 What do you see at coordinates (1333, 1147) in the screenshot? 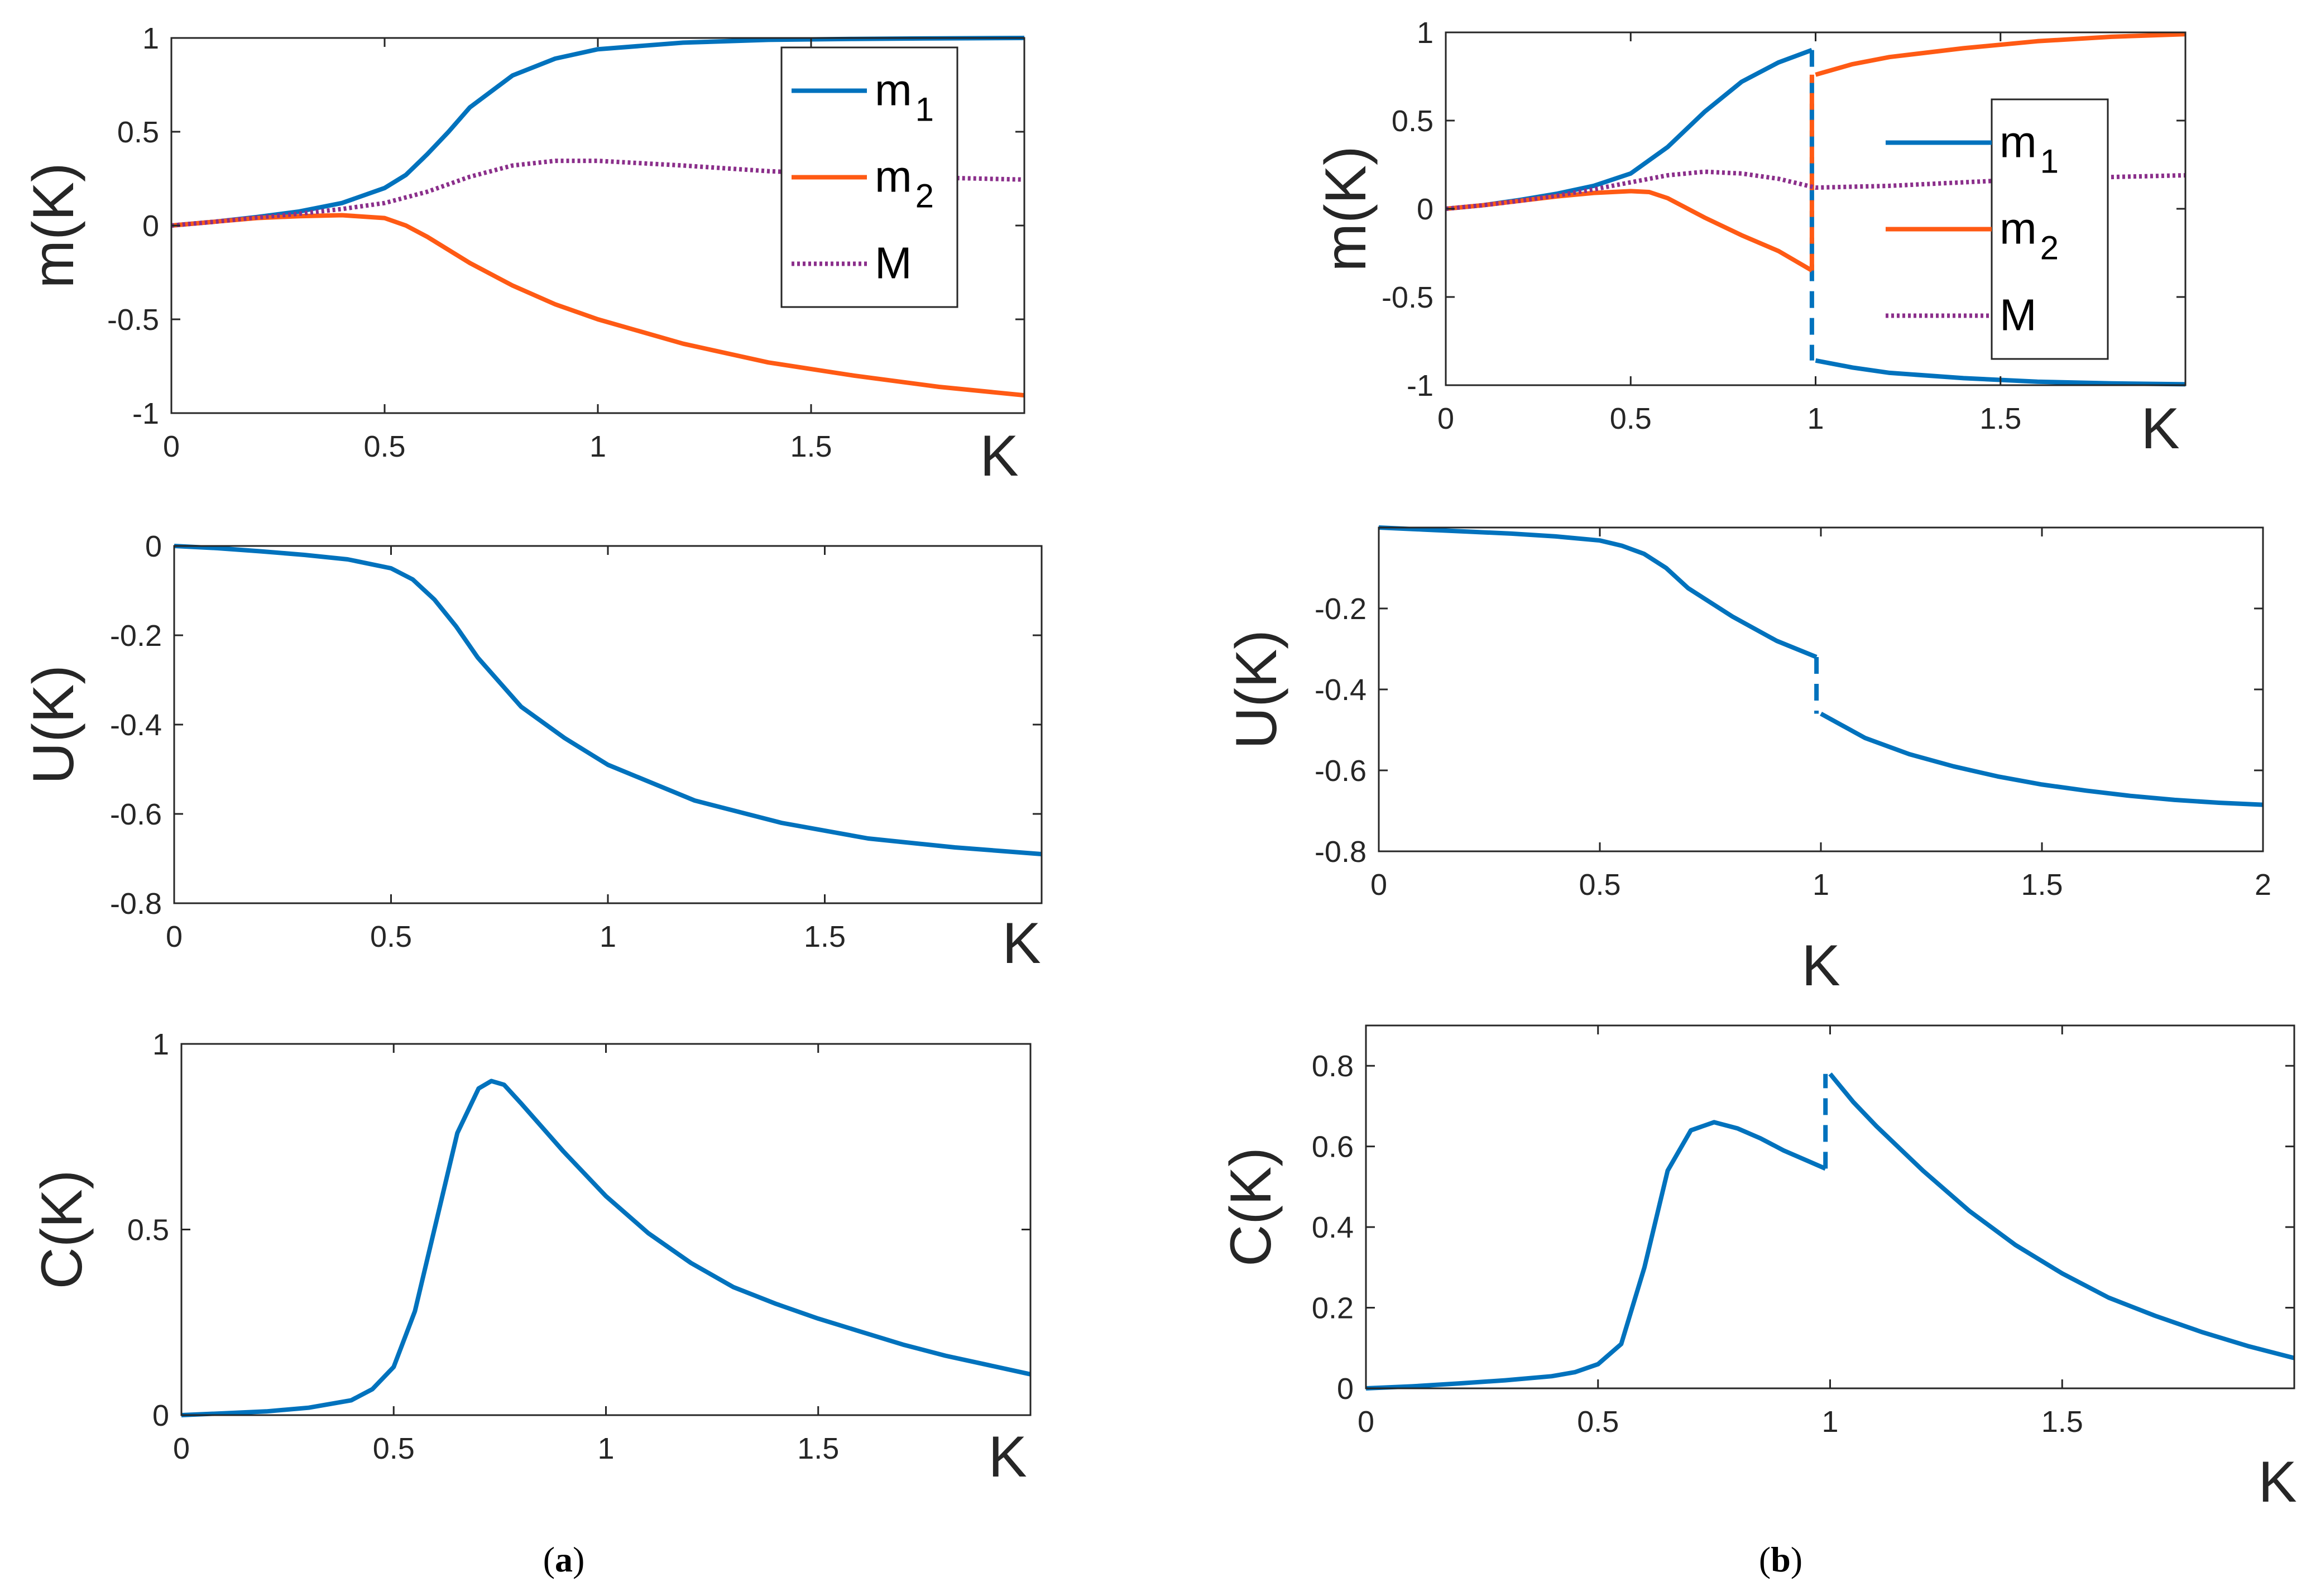
I see `y-tick-label: 0.6` at bounding box center [1333, 1147].